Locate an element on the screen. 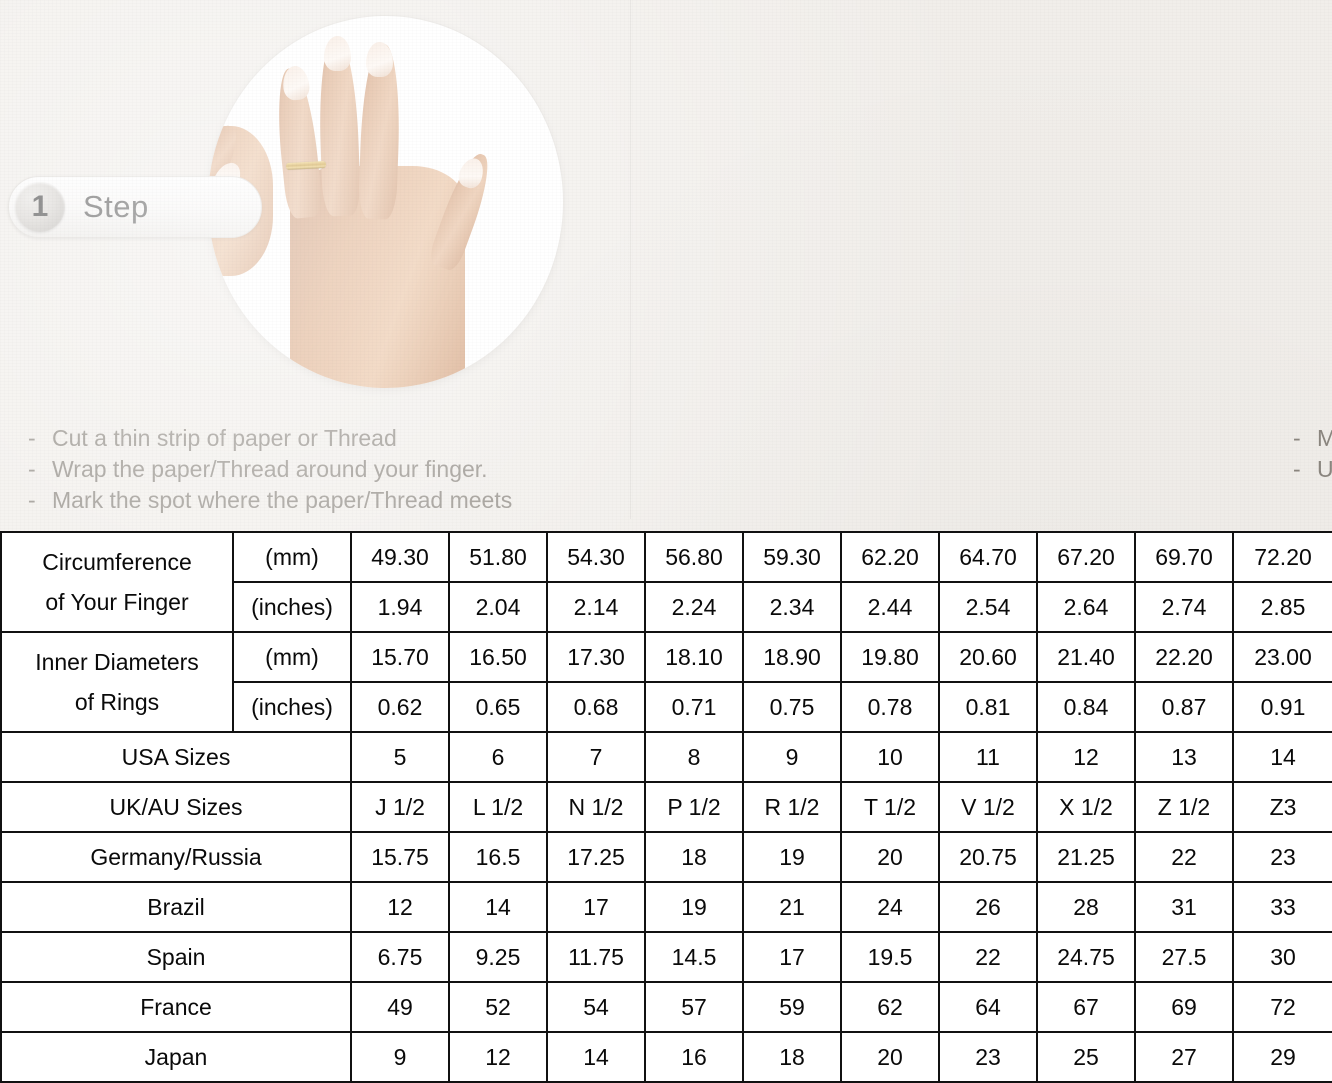  table-cell: 2.74 is located at coordinates (1184, 607).